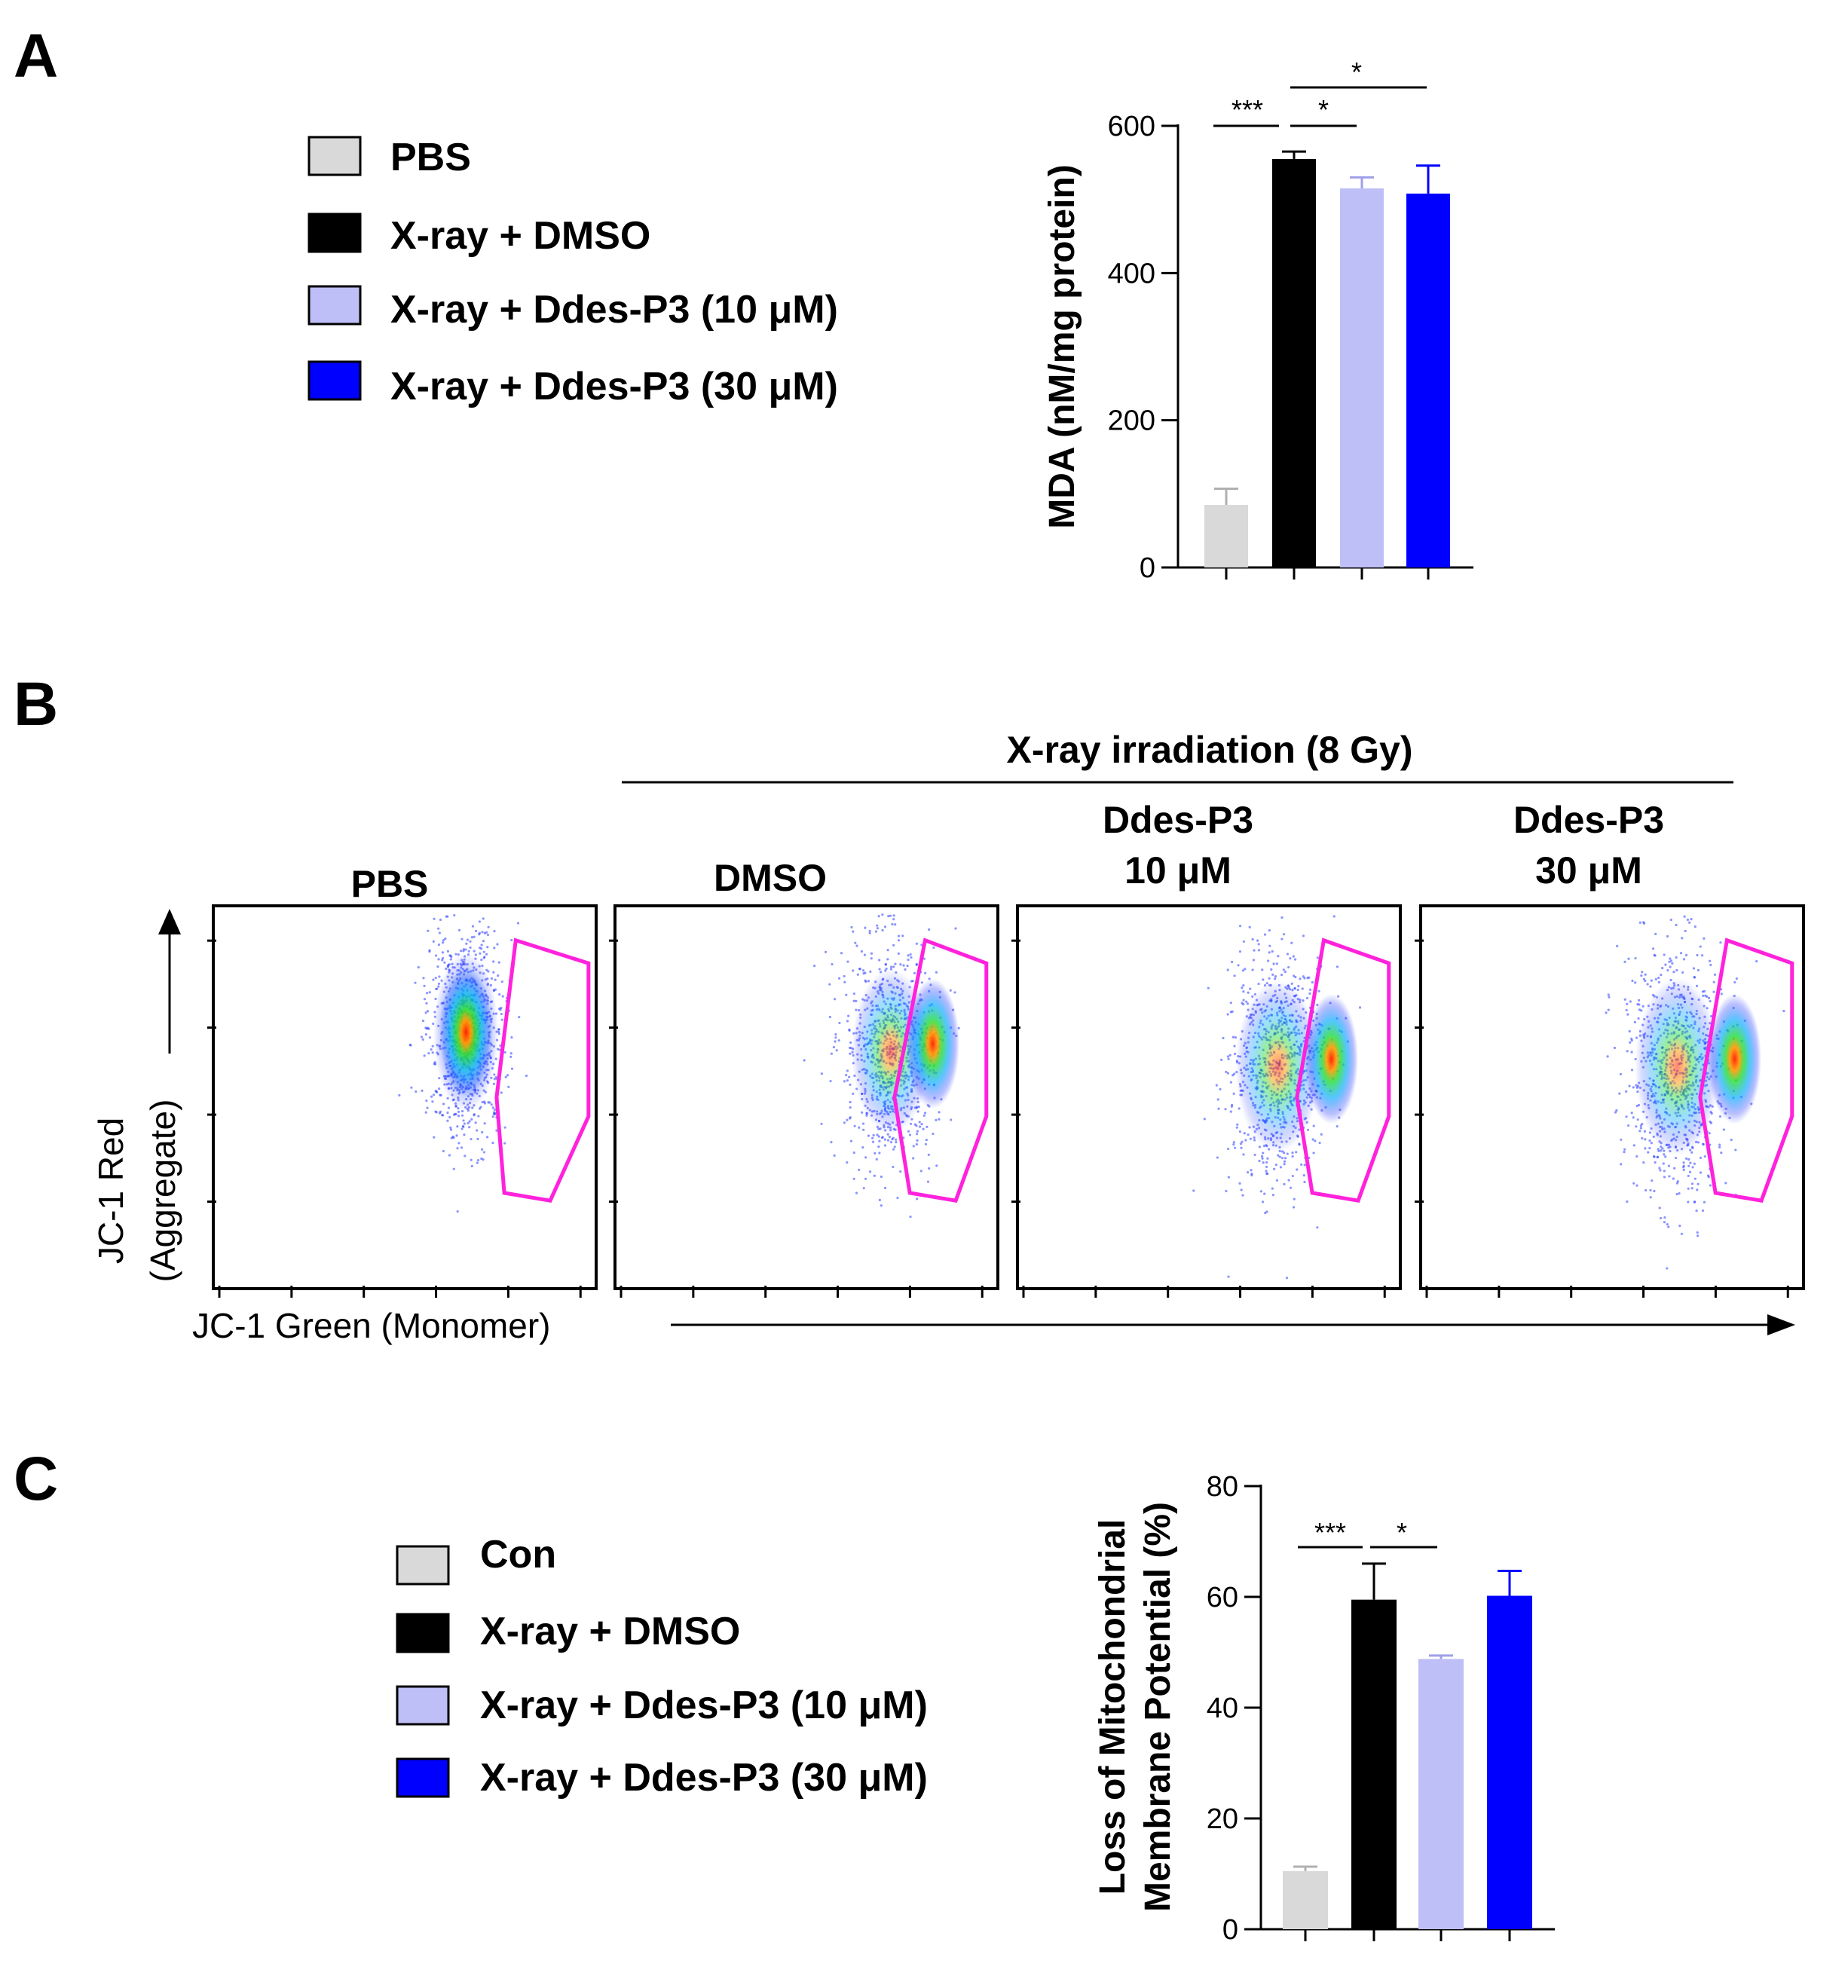  What do you see at coordinates (423, 1565) in the screenshot?
I see `legend-c-swatch-con` at bounding box center [423, 1565].